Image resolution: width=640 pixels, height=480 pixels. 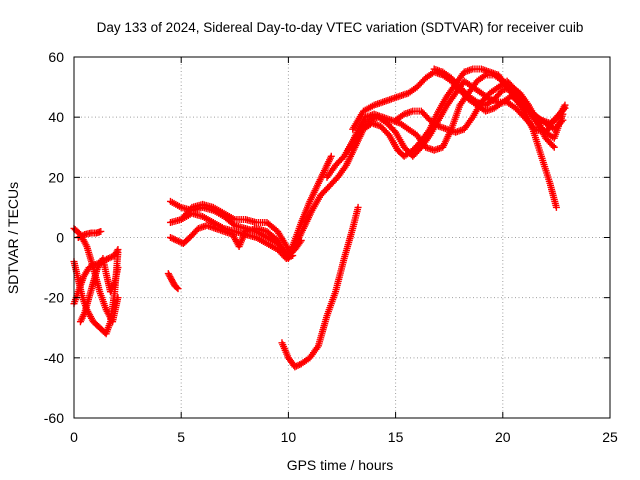 I want to click on y-tick-label: 20, so click(x=56, y=177).